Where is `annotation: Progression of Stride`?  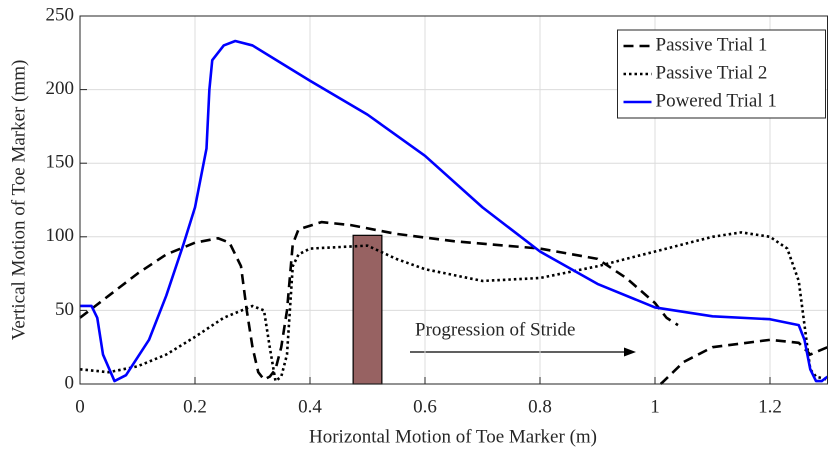
annotation: Progression of Stride is located at coordinates (495, 329).